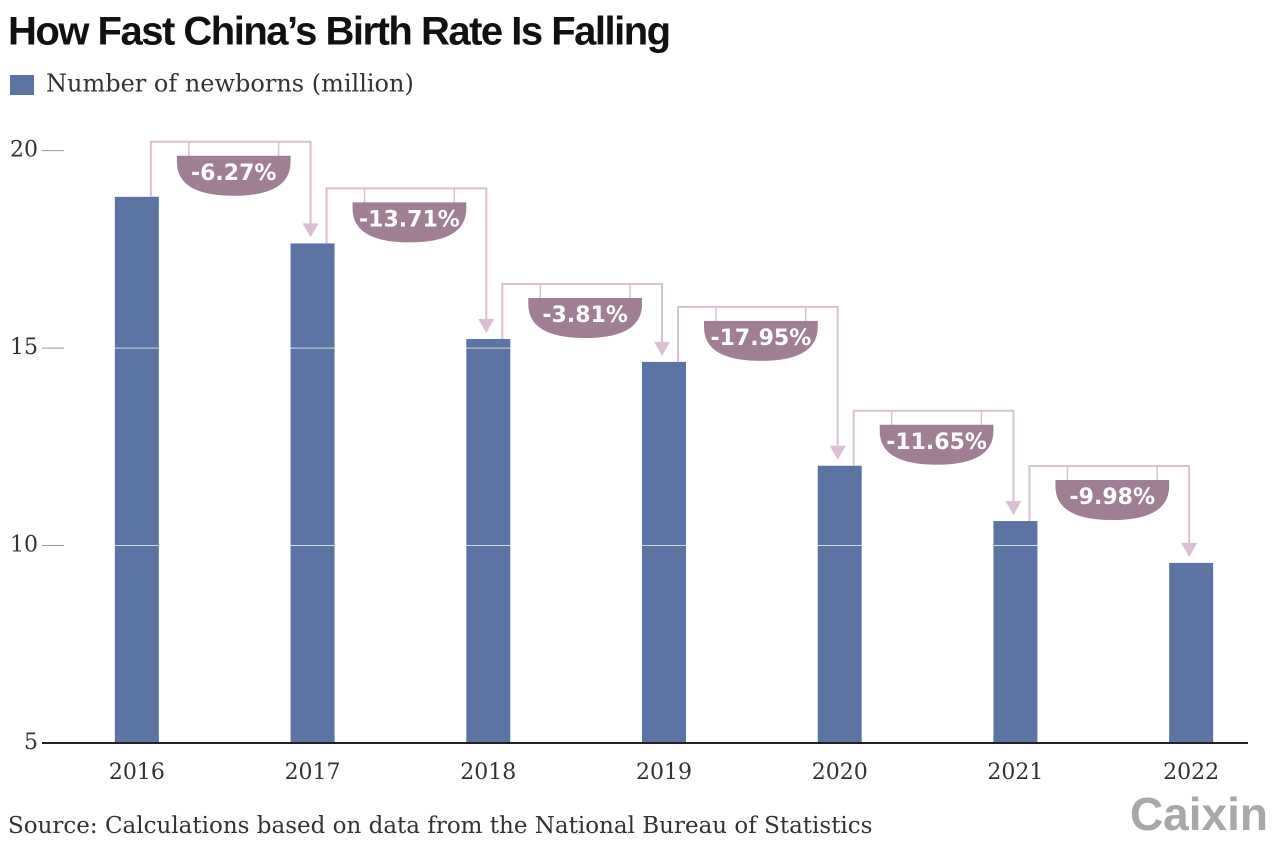 The width and height of the screenshot is (1280, 853). I want to click on y-tick-label: 10, so click(24, 545).